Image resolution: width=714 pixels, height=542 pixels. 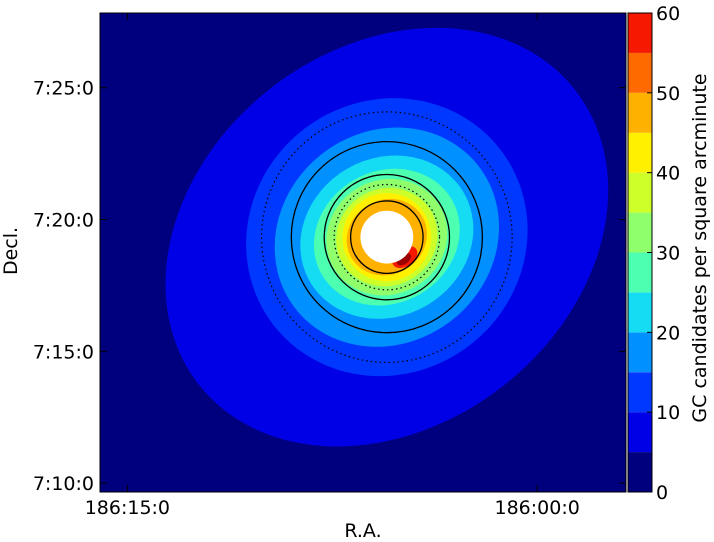 I want to click on y-tick-label: 7:20:0, so click(x=63, y=221).